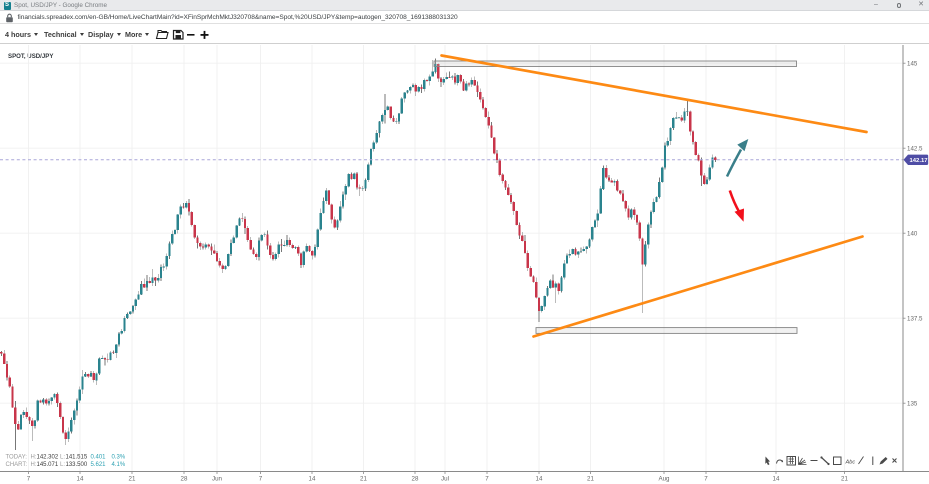 This screenshot has height=484, width=929. Describe the element at coordinates (77, 458) in the screenshot. I see `svg-text: 141.515` at that location.